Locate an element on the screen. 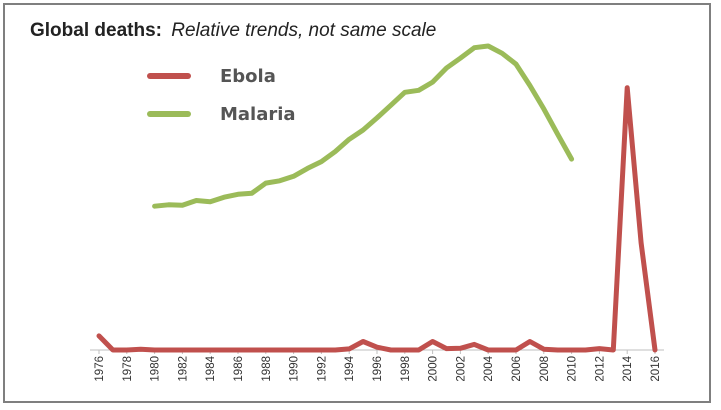 Image resolution: width=721 pixels, height=410 pixels. x-tick-label: 1996 is located at coordinates (378, 369).